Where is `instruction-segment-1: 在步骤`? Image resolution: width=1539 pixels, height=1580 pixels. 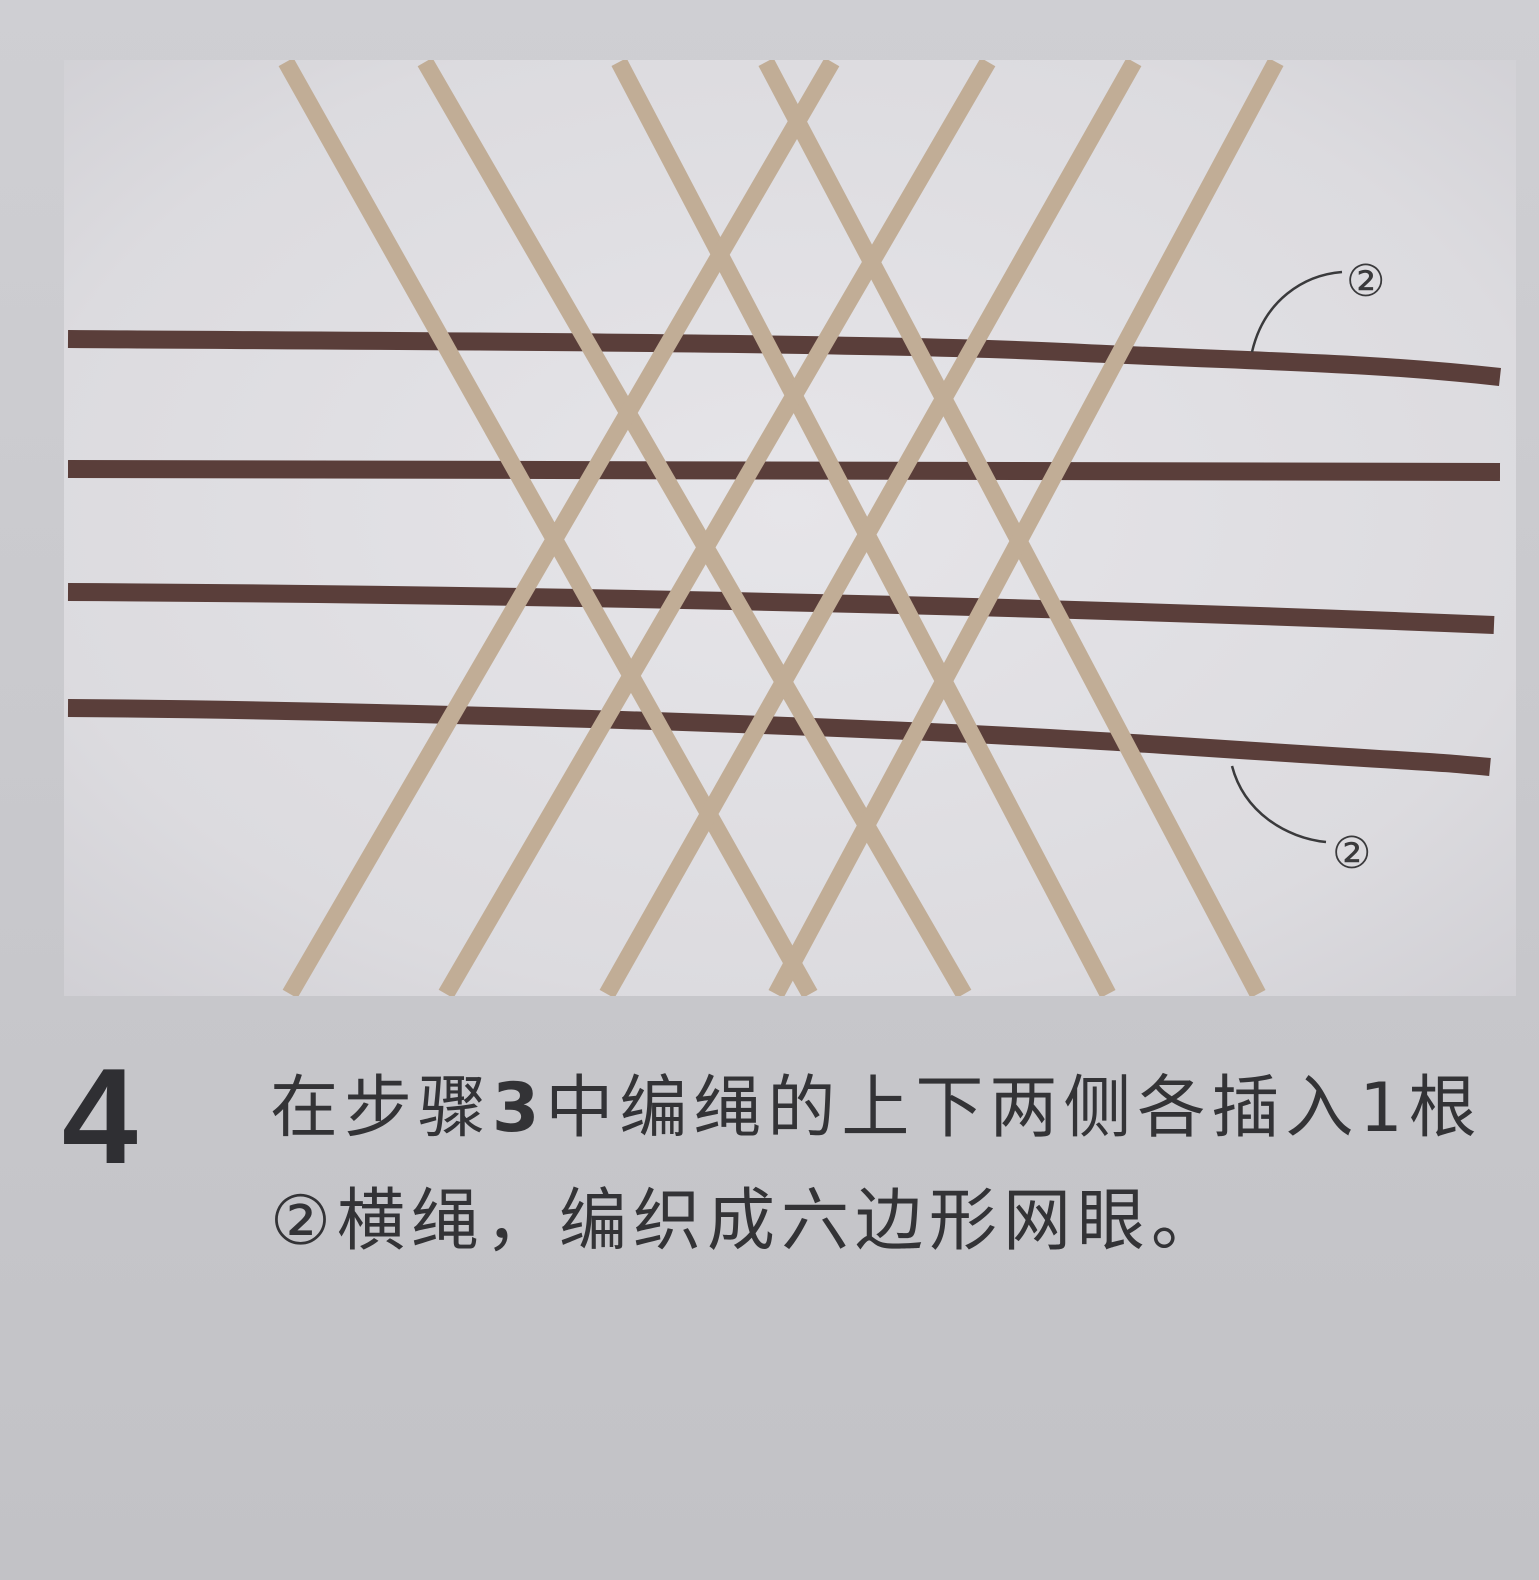 instruction-segment-1: 在步骤 is located at coordinates (381, 1108).